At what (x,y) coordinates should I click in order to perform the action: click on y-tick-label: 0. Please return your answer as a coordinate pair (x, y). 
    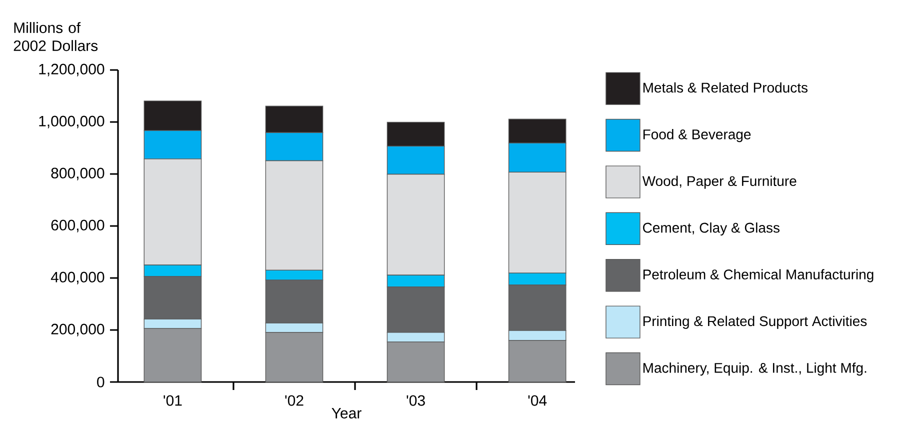
    Looking at the image, I should click on (100, 382).